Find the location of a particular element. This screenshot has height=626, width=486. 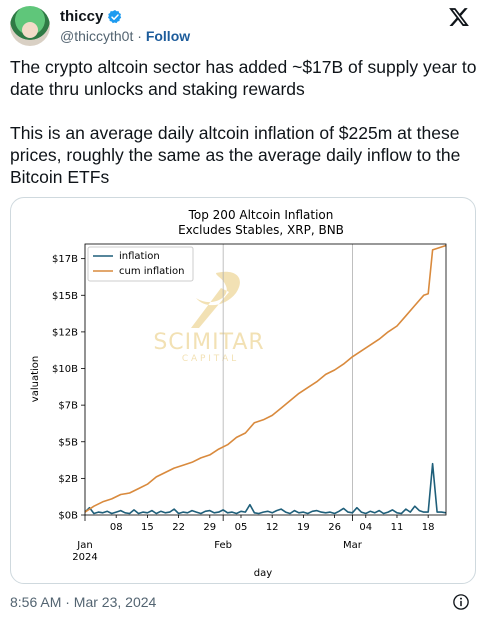

legend-label-cum-inflation: cum inflation is located at coordinates (151, 271).